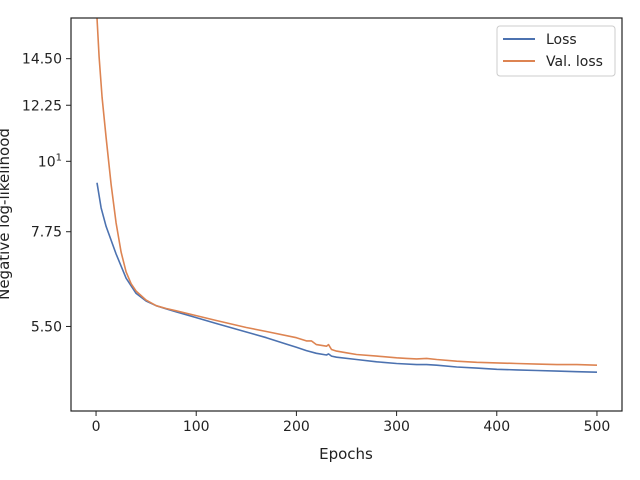  What do you see at coordinates (346, 454) in the screenshot?
I see `x-axis-label: Epochs` at bounding box center [346, 454].